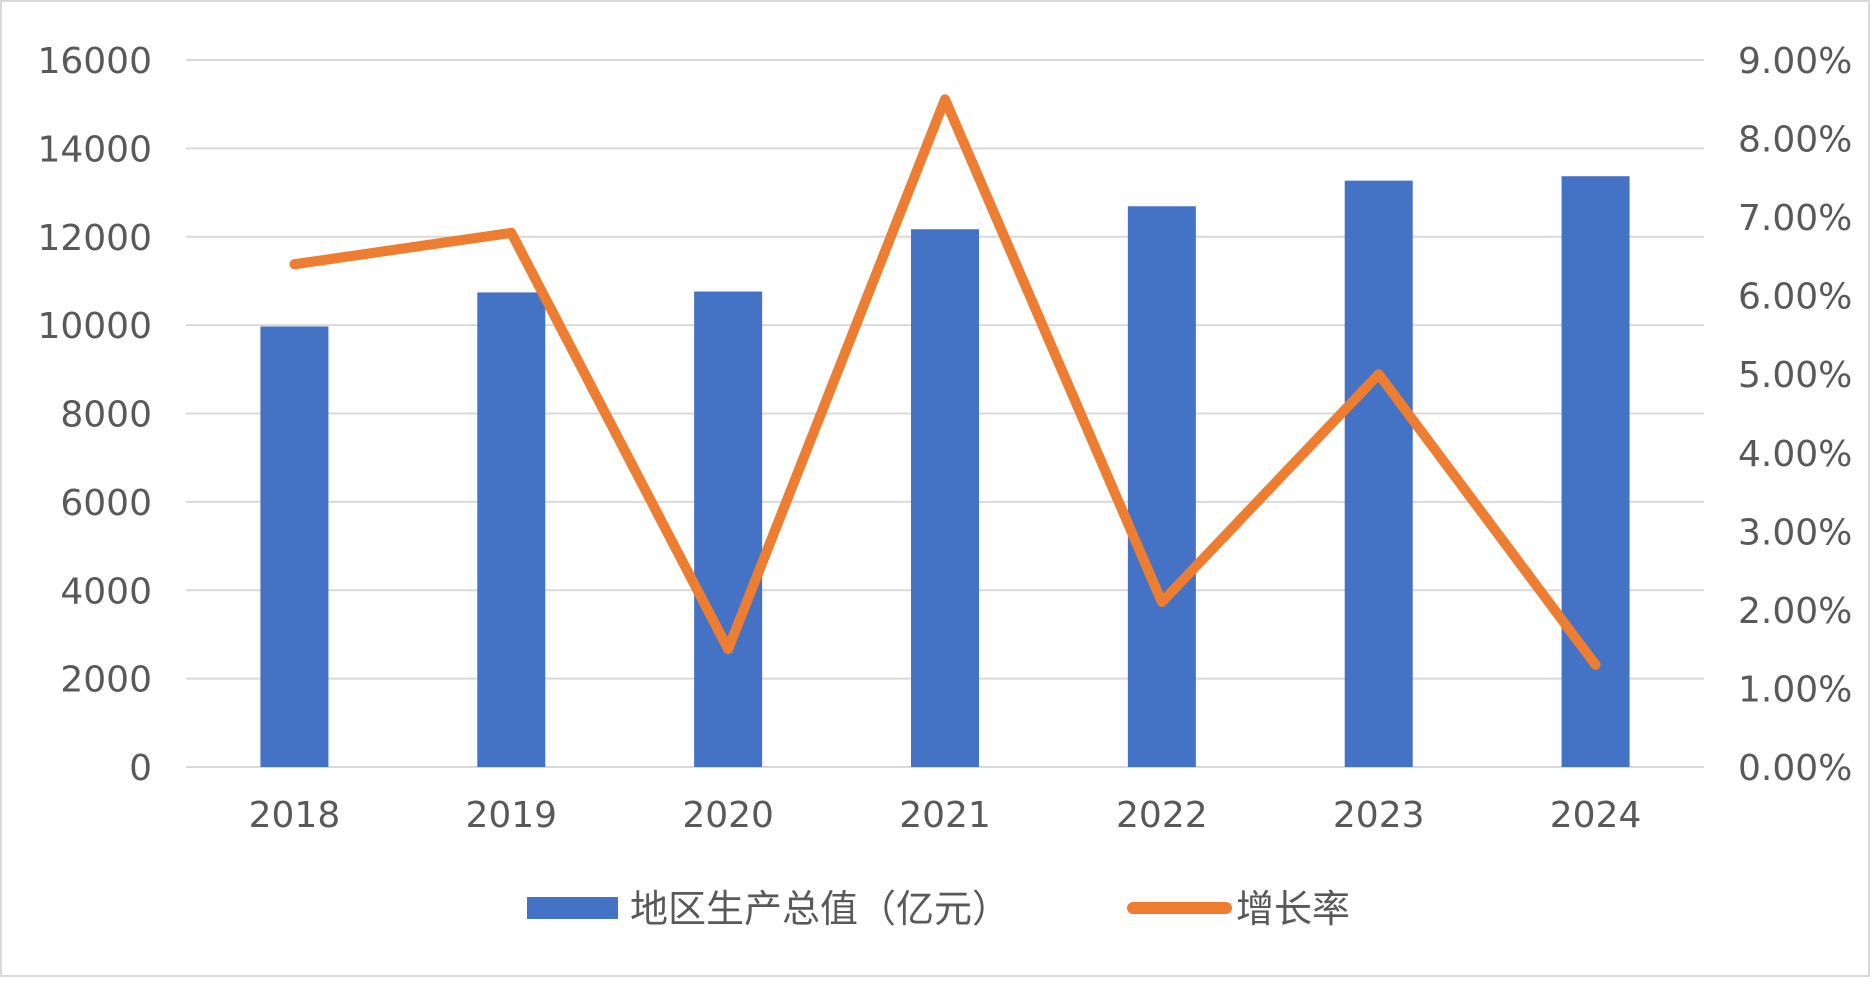  Describe the element at coordinates (1795, 689) in the screenshot. I see `right-tick-label: 1.00%` at that location.